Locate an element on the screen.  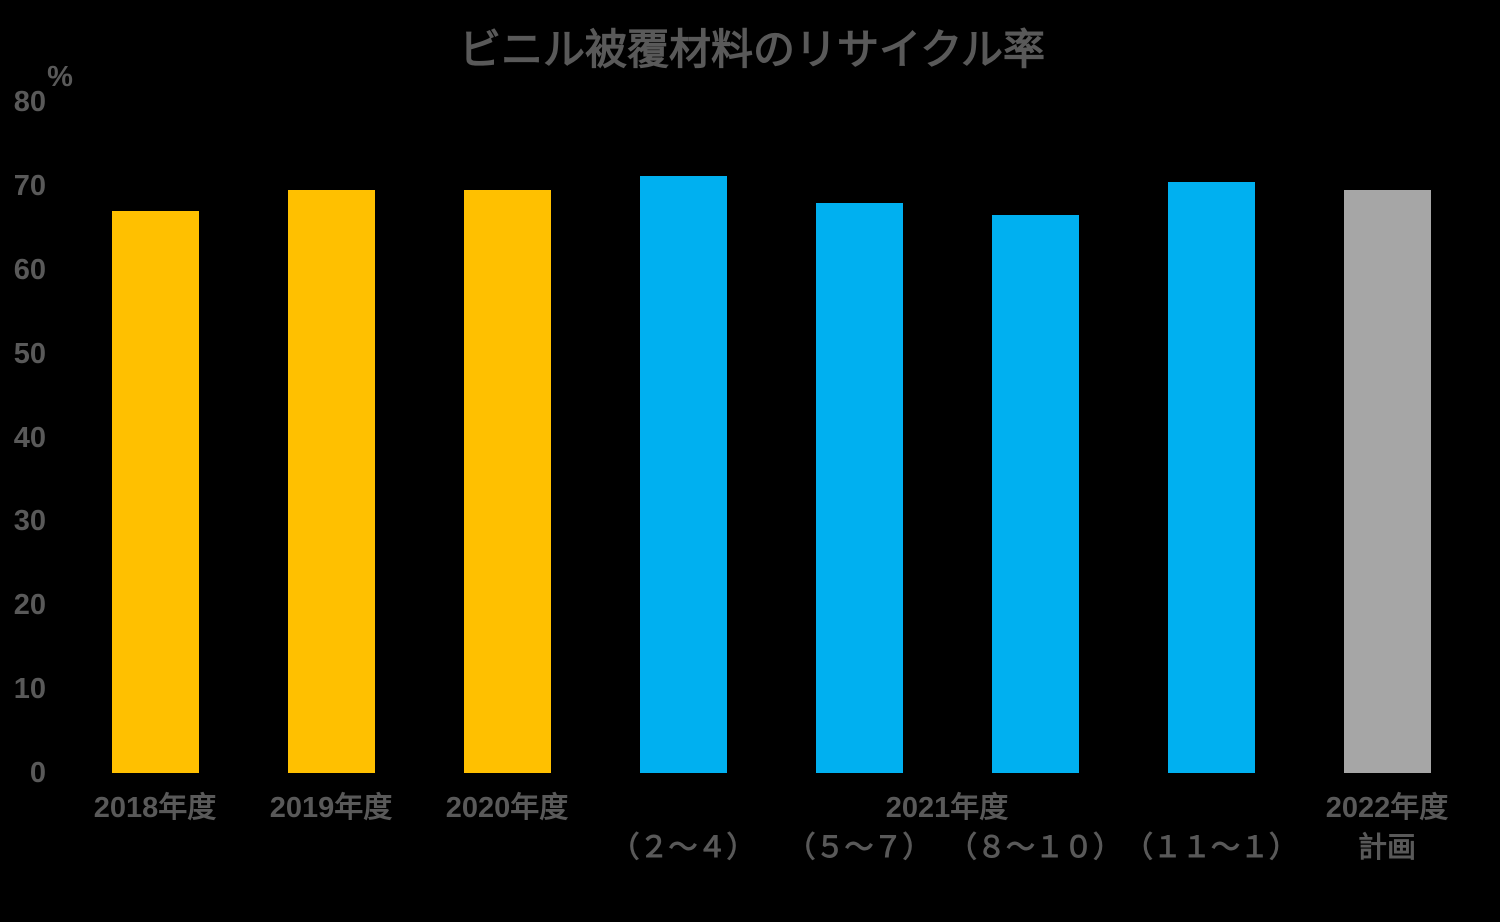
x-label-2019: 2019年度 is located at coordinates (331, 808).